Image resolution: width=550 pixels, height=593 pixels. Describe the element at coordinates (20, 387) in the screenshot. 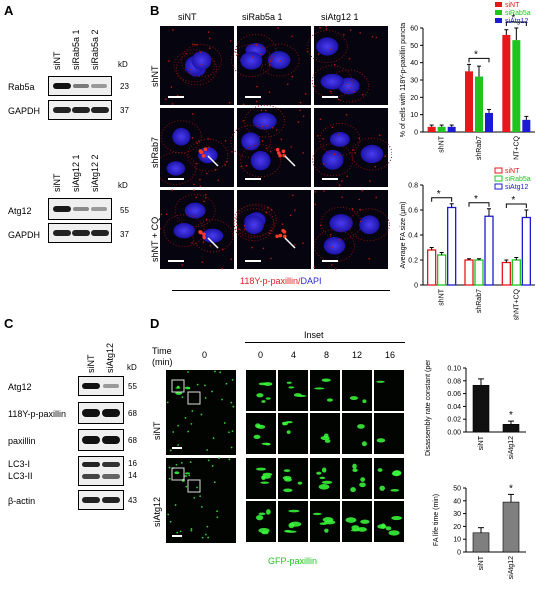

I see `blot-c-row-1-label: Atg12` at that location.